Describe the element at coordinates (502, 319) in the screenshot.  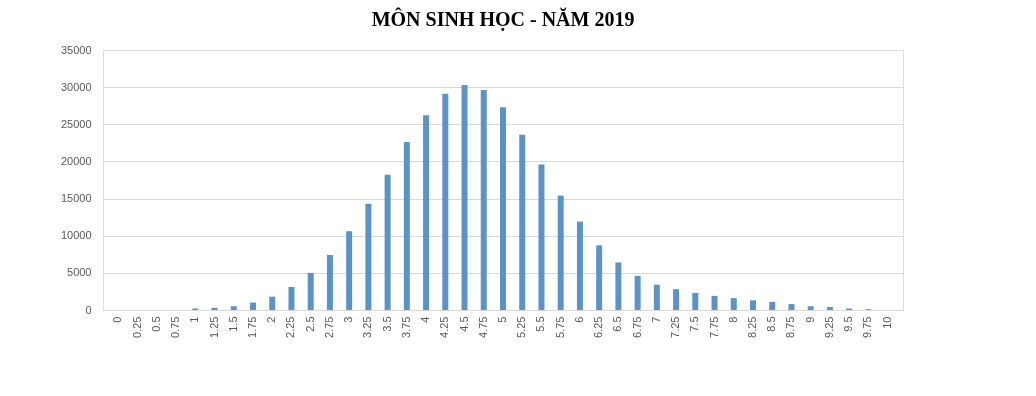
I see `x-tick-label: 5` at that location.